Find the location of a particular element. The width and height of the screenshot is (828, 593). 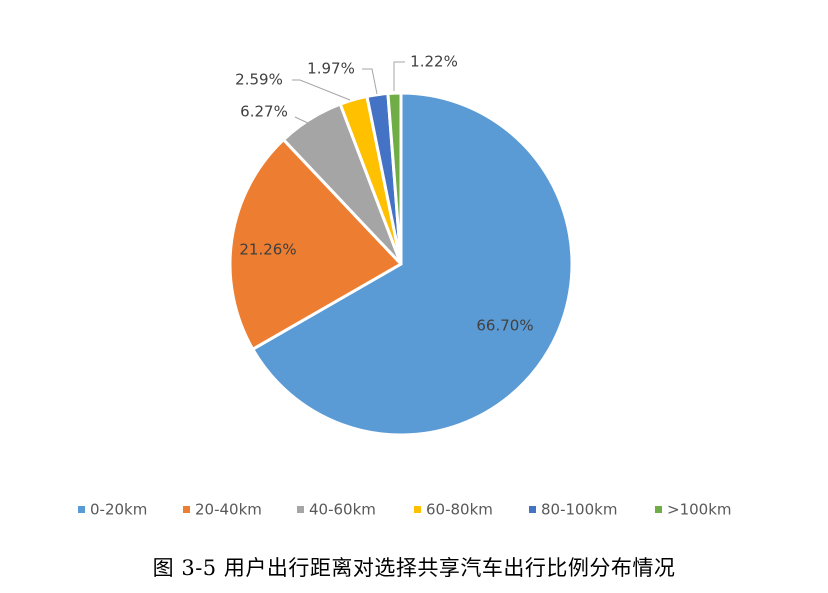

legend-swatch-over-100km is located at coordinates (658, 509).